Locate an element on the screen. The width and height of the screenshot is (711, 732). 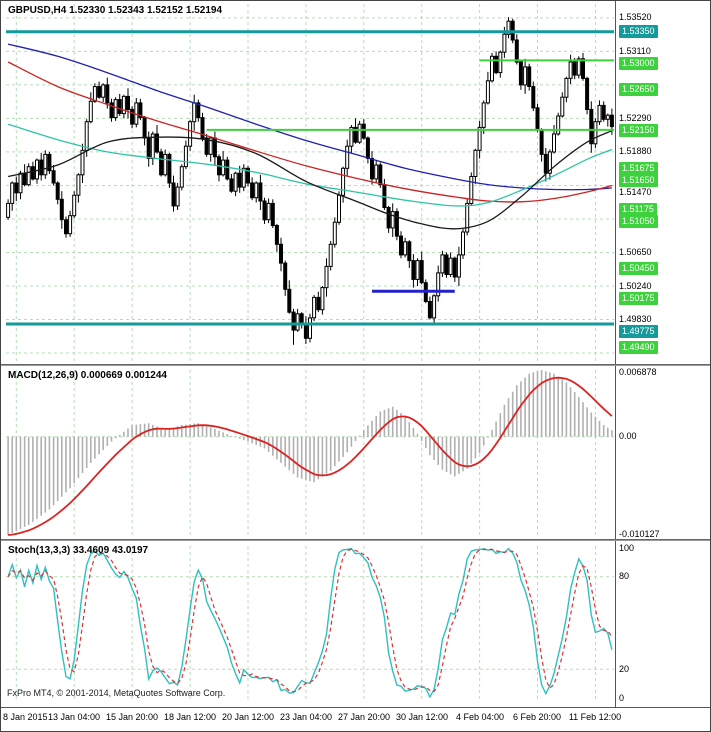
grid-price-label: 1.51880 is located at coordinates (635, 151).